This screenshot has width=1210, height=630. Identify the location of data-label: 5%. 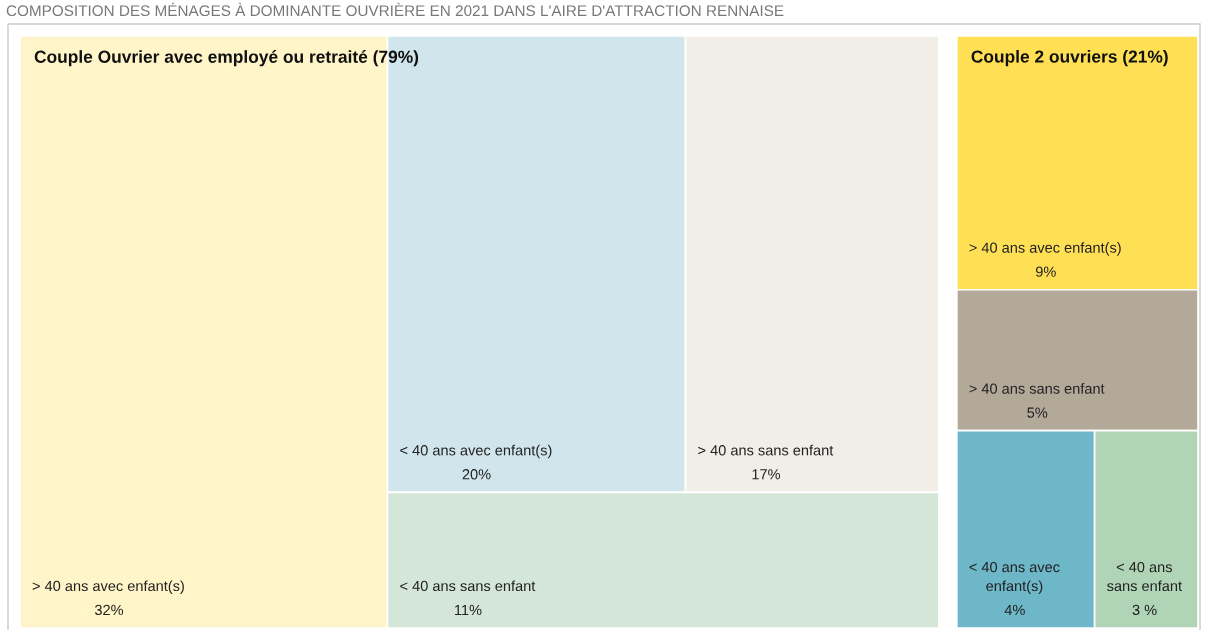
(1037, 412).